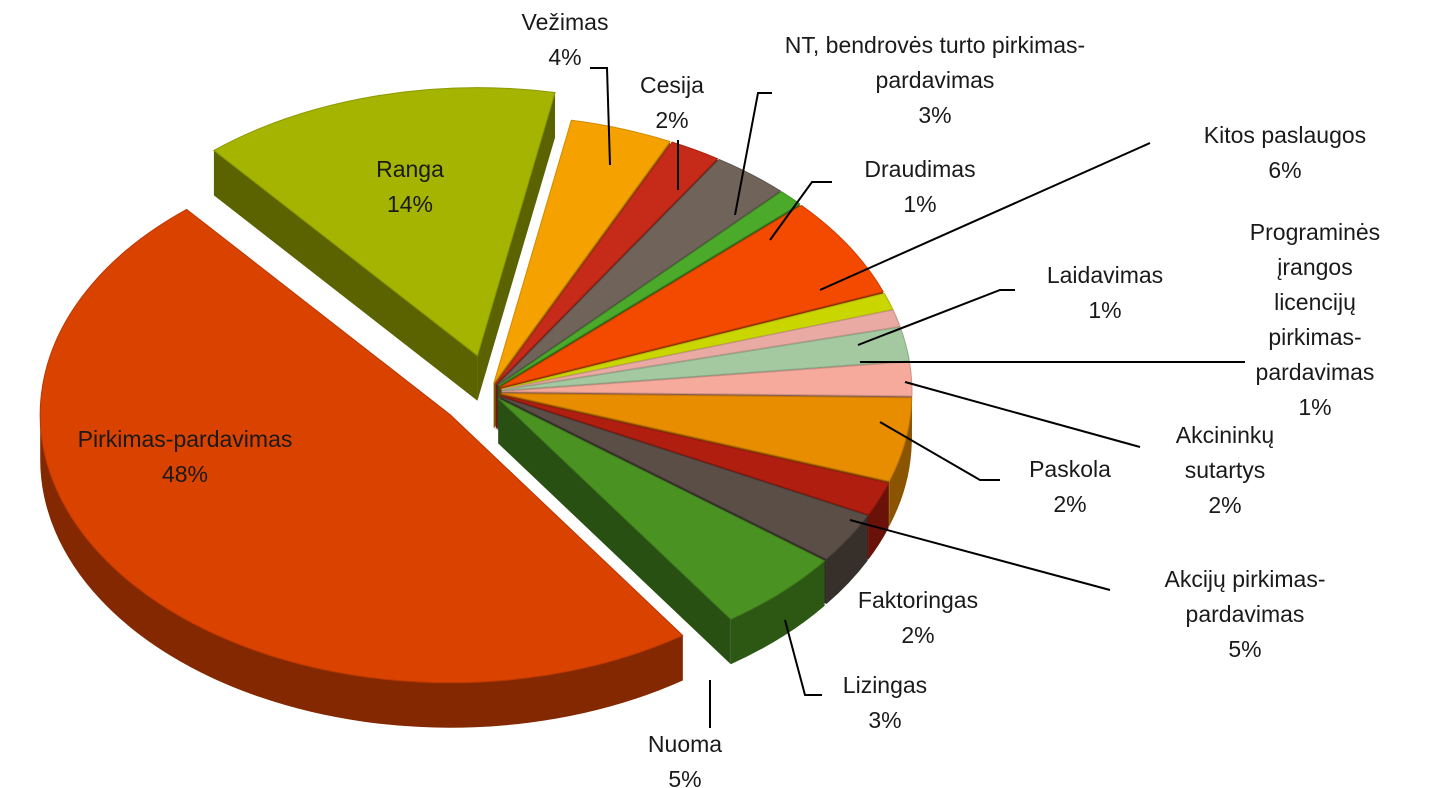  Describe the element at coordinates (935, 62) in the screenshot. I see `category-name: NT, bendrovės turto pirkimas-pardavimas` at that location.